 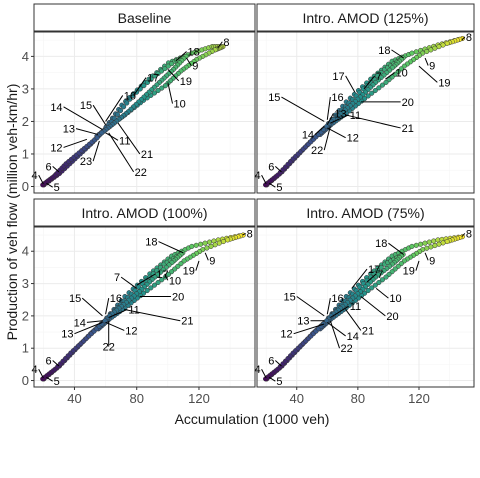 What do you see at coordinates (25, 186) in the screenshot?
I see `y-tick-label: 0` at bounding box center [25, 186].